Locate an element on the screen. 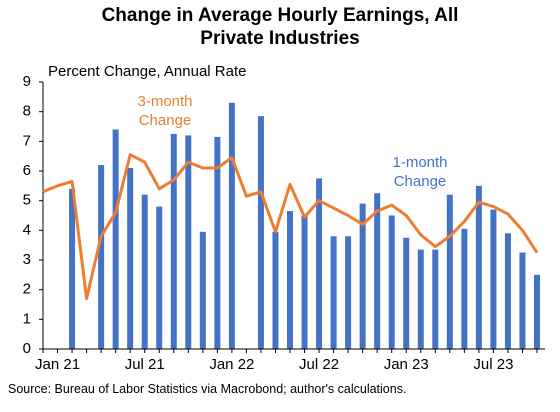  x-tick-label: Jul 22 is located at coordinates (319, 364).